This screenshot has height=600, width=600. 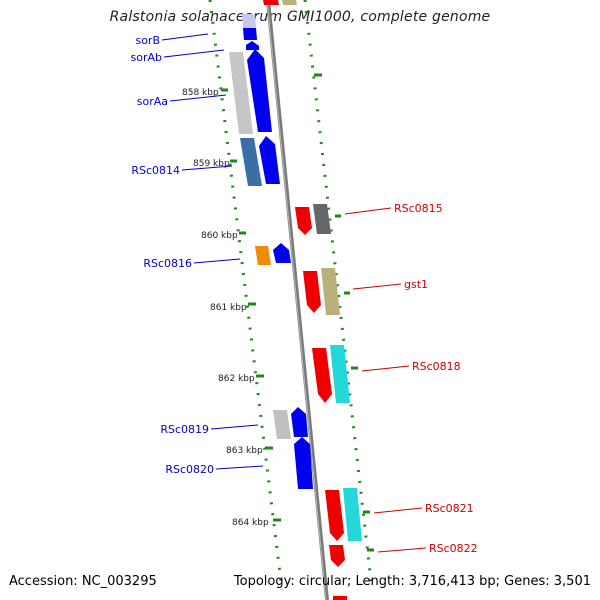 What do you see at coordinates (155, 170) in the screenshot?
I see `gene-label: RSc0814` at bounding box center [155, 170].